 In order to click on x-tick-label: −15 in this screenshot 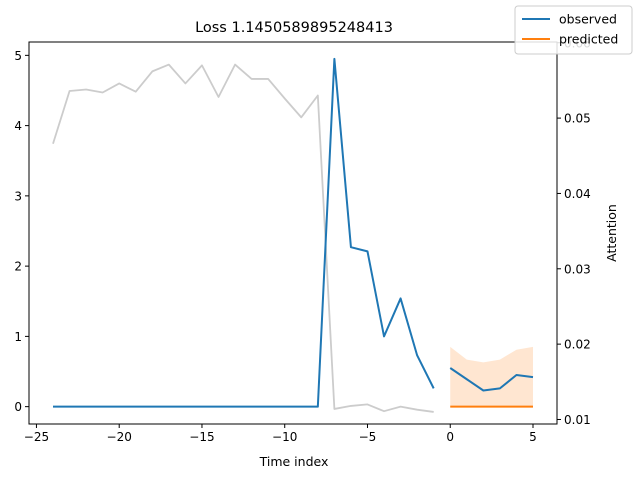, I will do `click(201, 437)`.